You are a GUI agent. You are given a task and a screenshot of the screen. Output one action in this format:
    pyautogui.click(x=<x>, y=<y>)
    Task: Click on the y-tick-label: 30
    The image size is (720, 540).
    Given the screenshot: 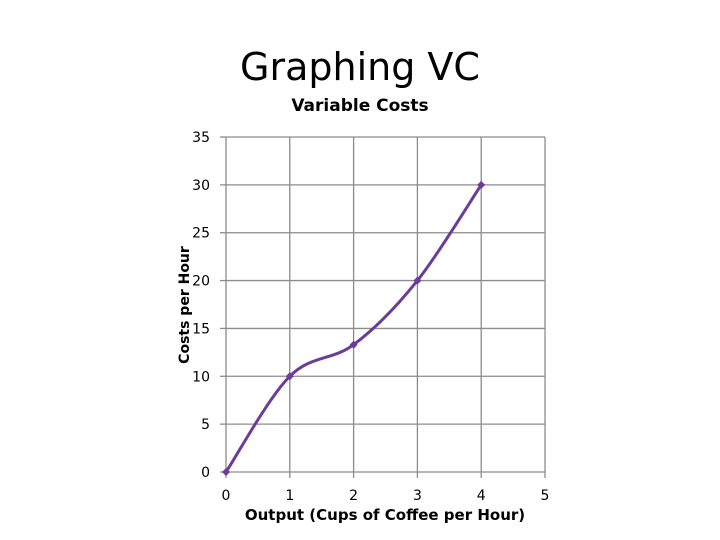 What is the action you would take?
    pyautogui.click(x=201, y=186)
    